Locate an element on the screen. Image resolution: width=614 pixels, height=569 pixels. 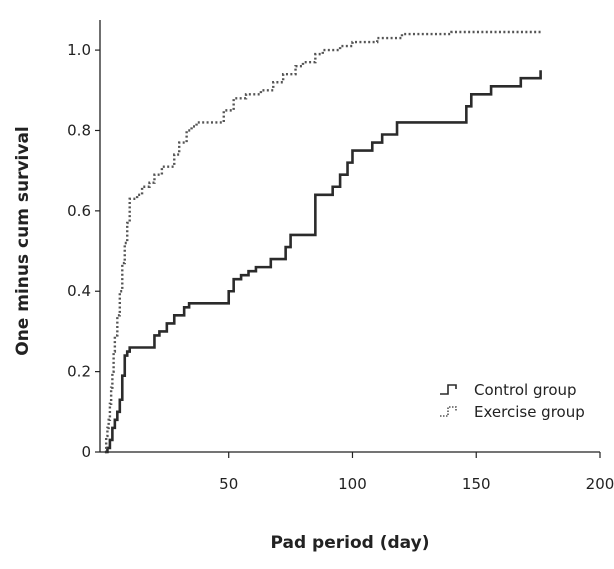
x-tick-label: 150 is located at coordinates (476, 484).